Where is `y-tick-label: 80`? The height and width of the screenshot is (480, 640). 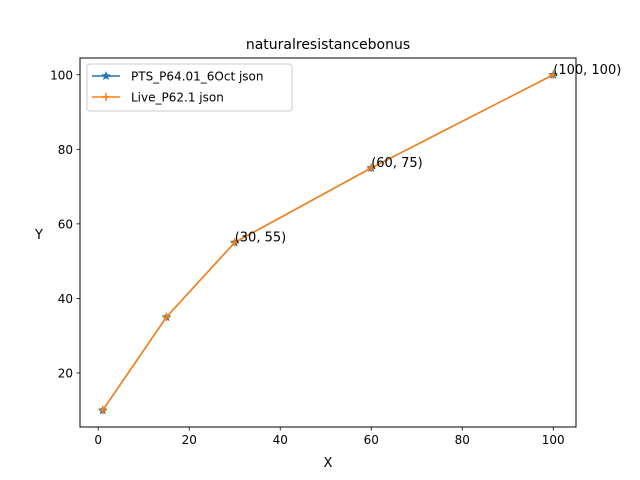 y-tick-label: 80 is located at coordinates (65, 150).